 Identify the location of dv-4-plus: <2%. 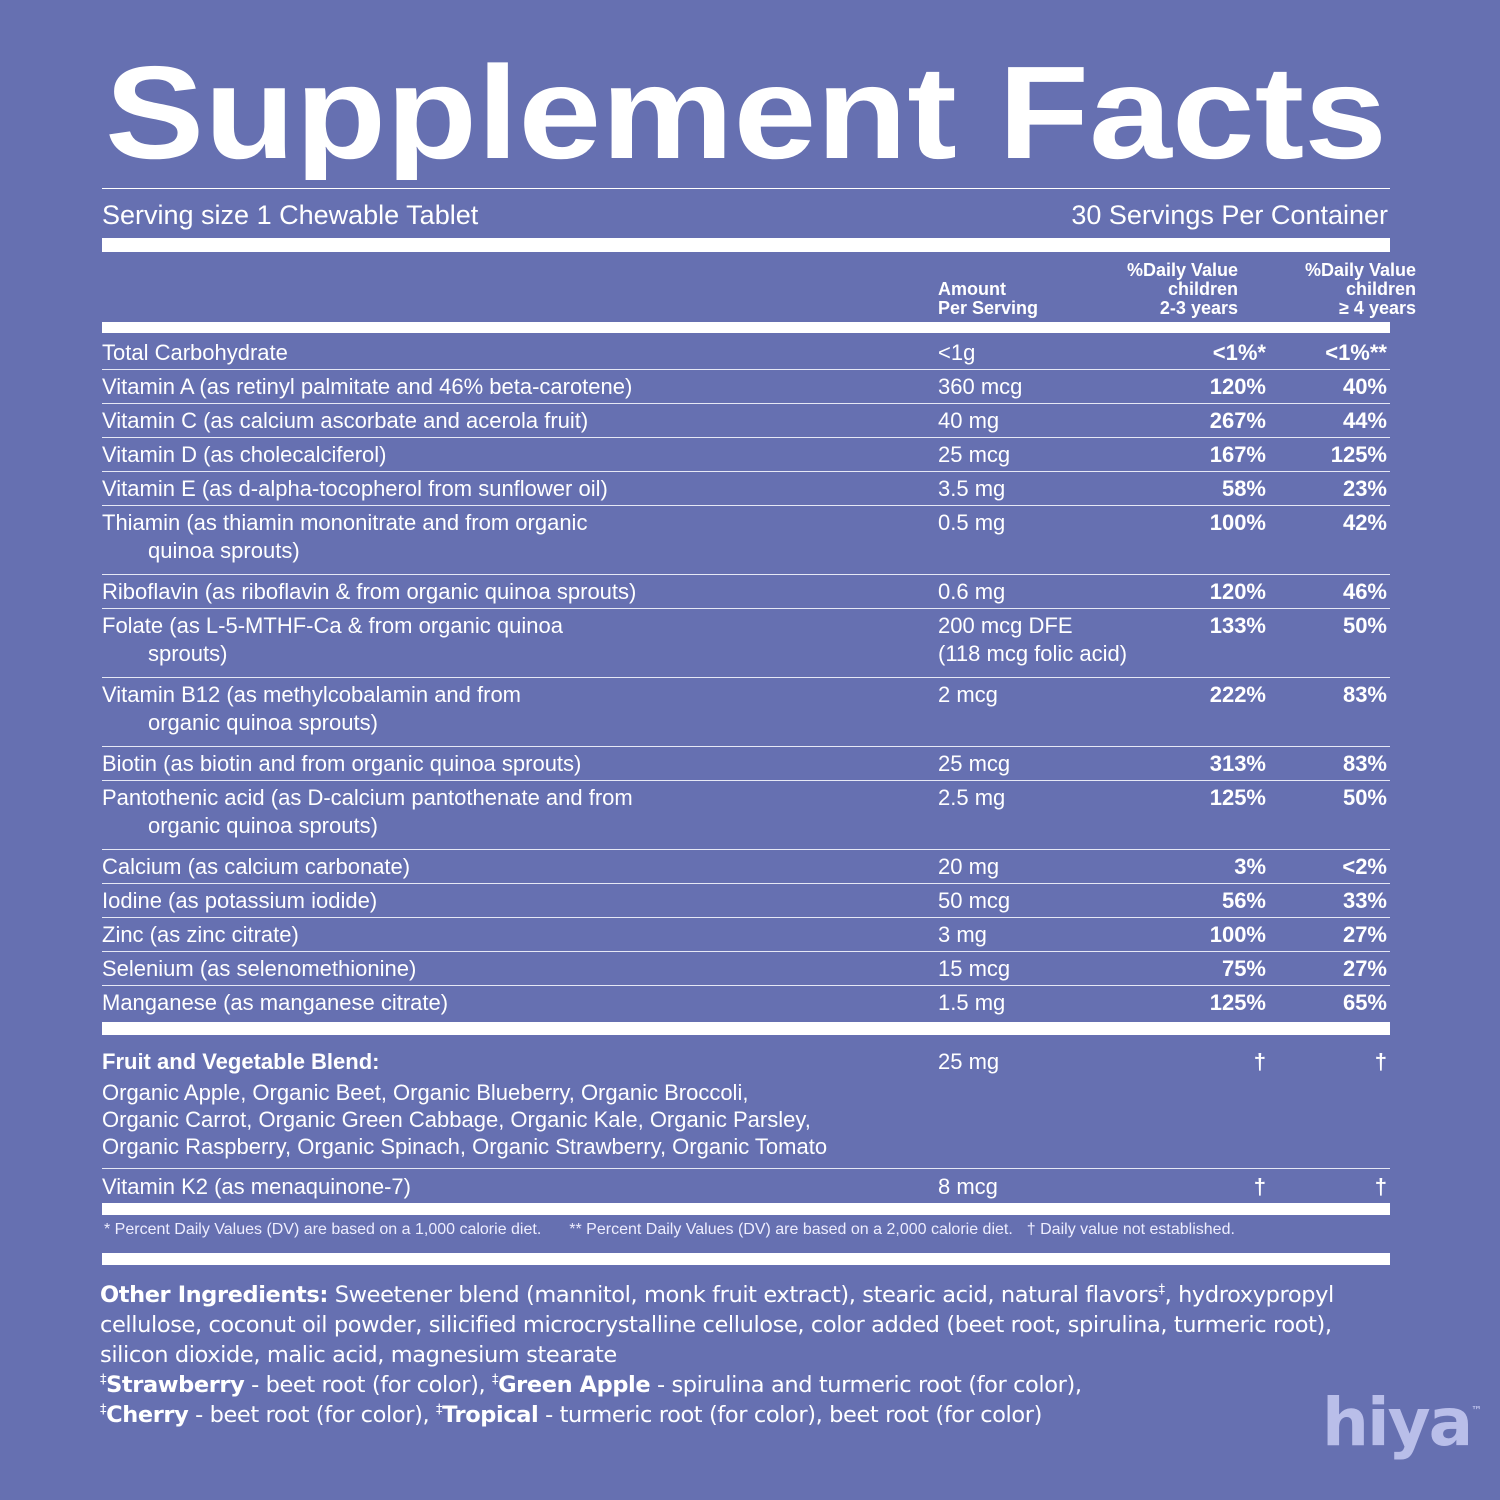
(1364, 866).